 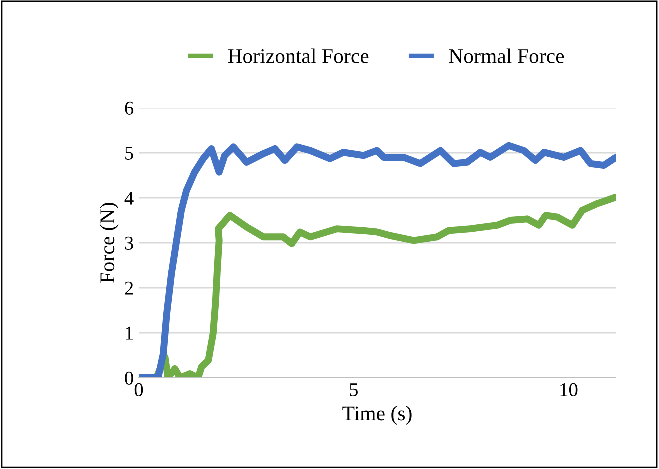 What do you see at coordinates (109, 243) in the screenshot?
I see `y-axis-title: Force (N)` at bounding box center [109, 243].